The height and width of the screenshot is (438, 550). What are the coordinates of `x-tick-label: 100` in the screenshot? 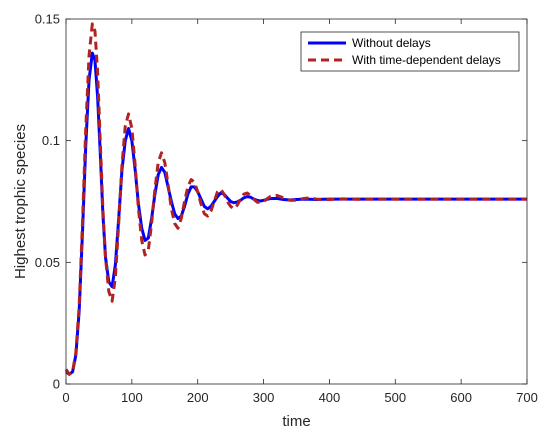 It's located at (132, 397).